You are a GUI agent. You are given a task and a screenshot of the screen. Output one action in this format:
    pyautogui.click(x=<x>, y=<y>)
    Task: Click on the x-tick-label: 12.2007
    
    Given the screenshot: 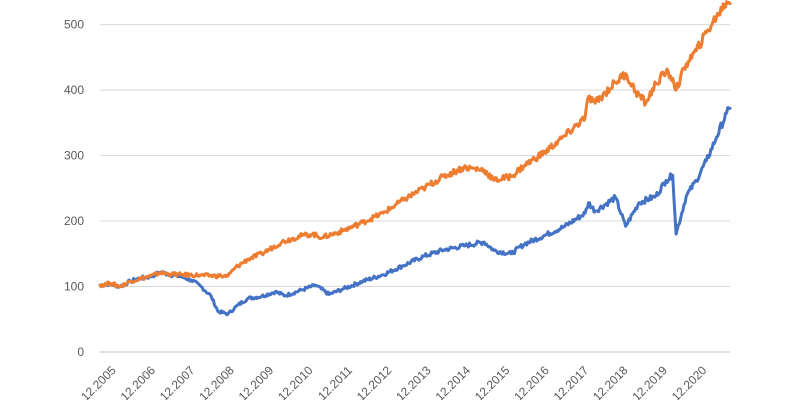 What is the action you would take?
    pyautogui.click(x=177, y=381)
    